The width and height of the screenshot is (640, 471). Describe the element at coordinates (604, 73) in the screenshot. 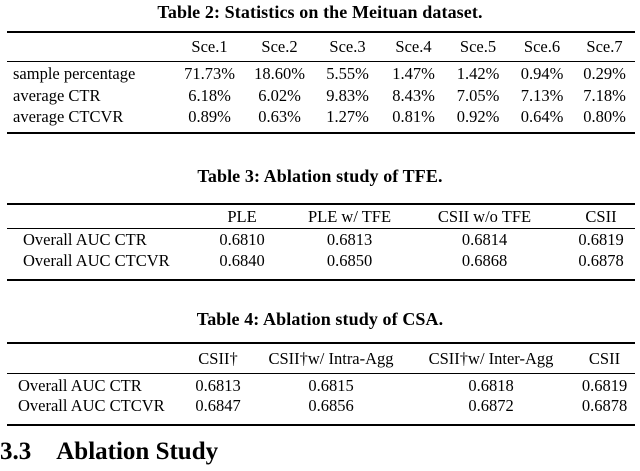

I see `cell-value: 0.29%` at that location.